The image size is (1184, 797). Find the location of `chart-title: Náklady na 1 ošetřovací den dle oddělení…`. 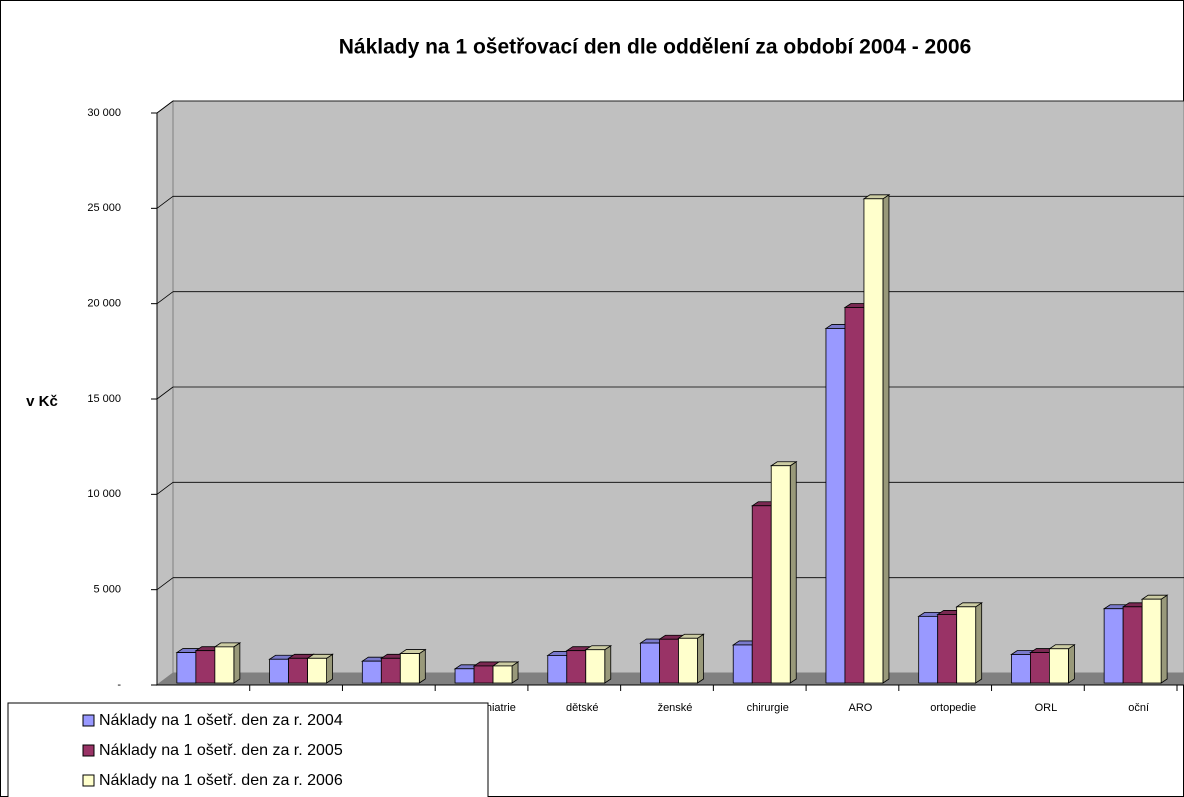

chart-title: Náklady na 1 ošetřovací den dle oddělení… is located at coordinates (655, 47).